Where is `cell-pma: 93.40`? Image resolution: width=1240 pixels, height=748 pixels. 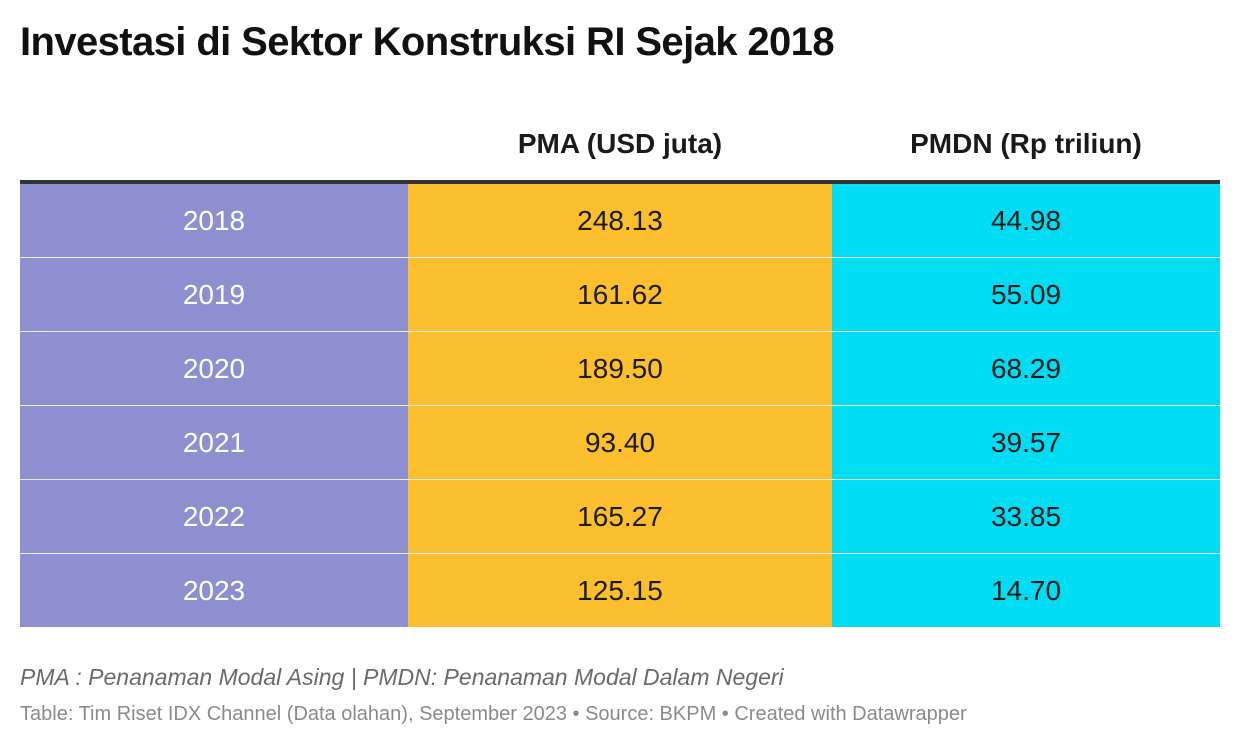
cell-pma: 93.40 is located at coordinates (620, 442).